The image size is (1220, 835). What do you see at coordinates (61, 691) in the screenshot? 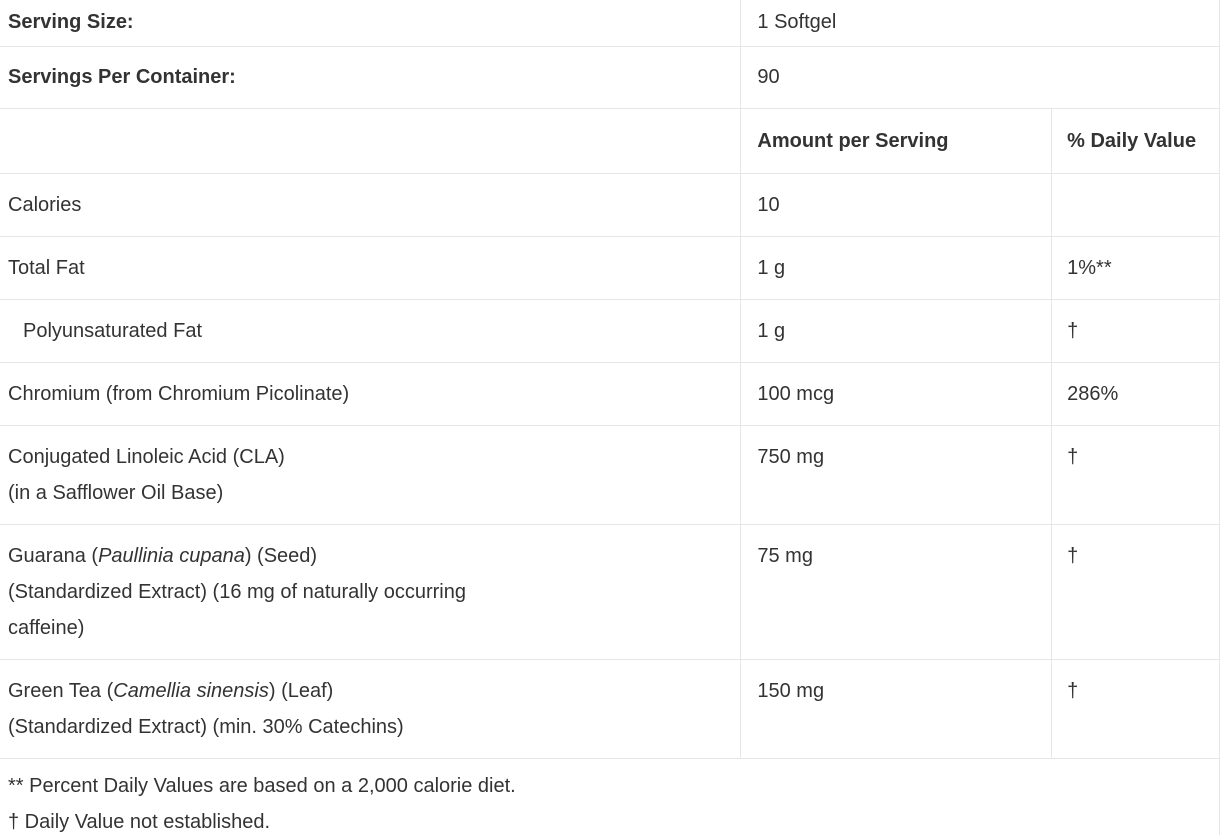
I see `name-text: Green Tea (` at bounding box center [61, 691].